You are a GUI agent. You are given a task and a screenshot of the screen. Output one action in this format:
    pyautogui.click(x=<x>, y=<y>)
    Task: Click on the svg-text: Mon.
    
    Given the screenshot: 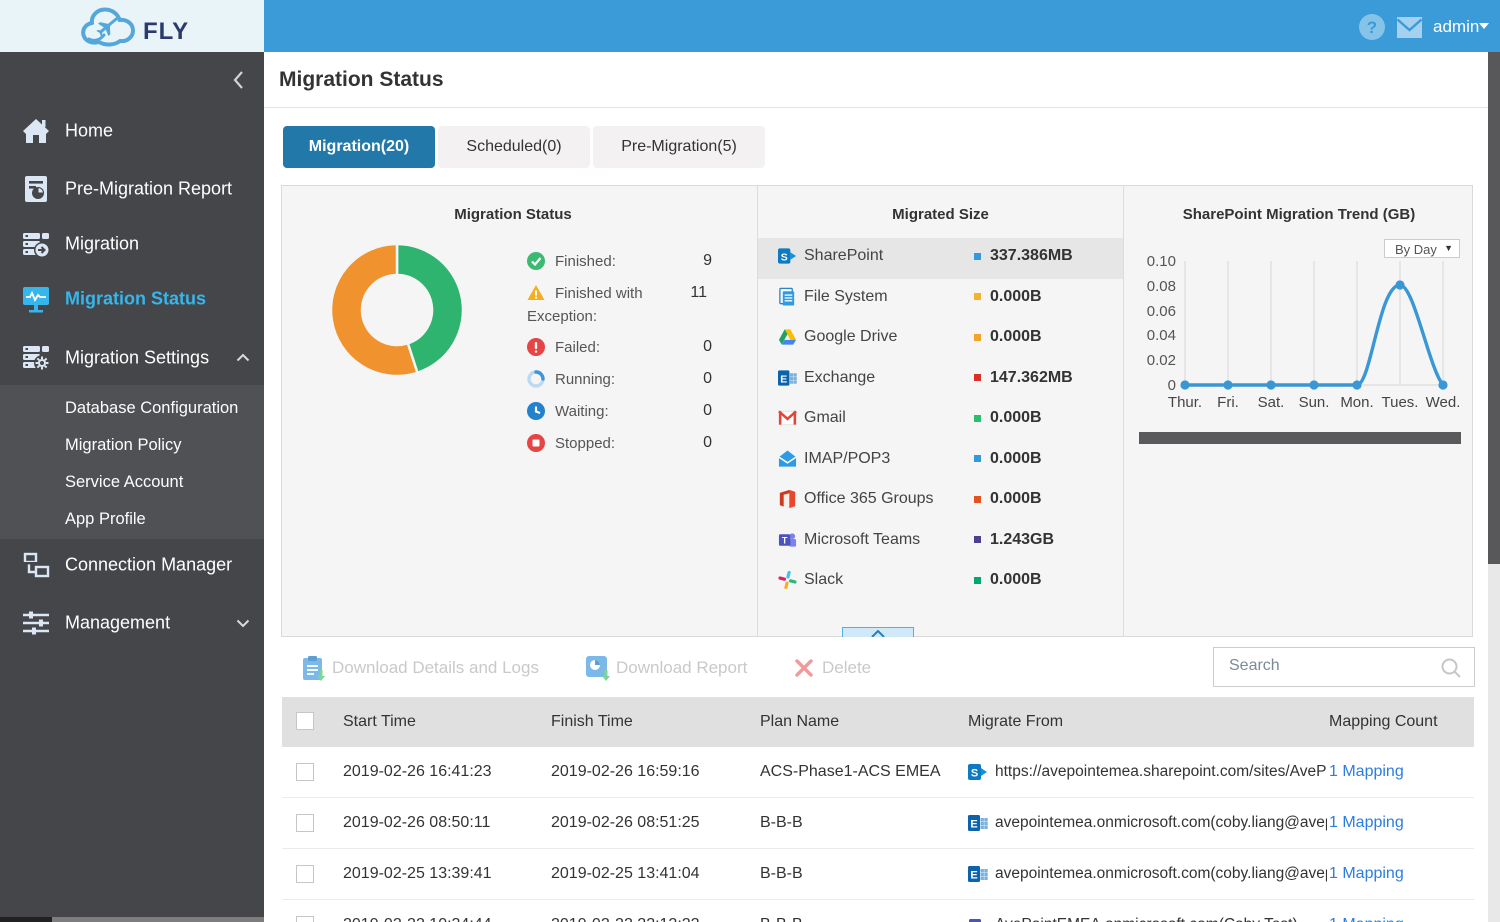 What is the action you would take?
    pyautogui.click(x=1356, y=402)
    